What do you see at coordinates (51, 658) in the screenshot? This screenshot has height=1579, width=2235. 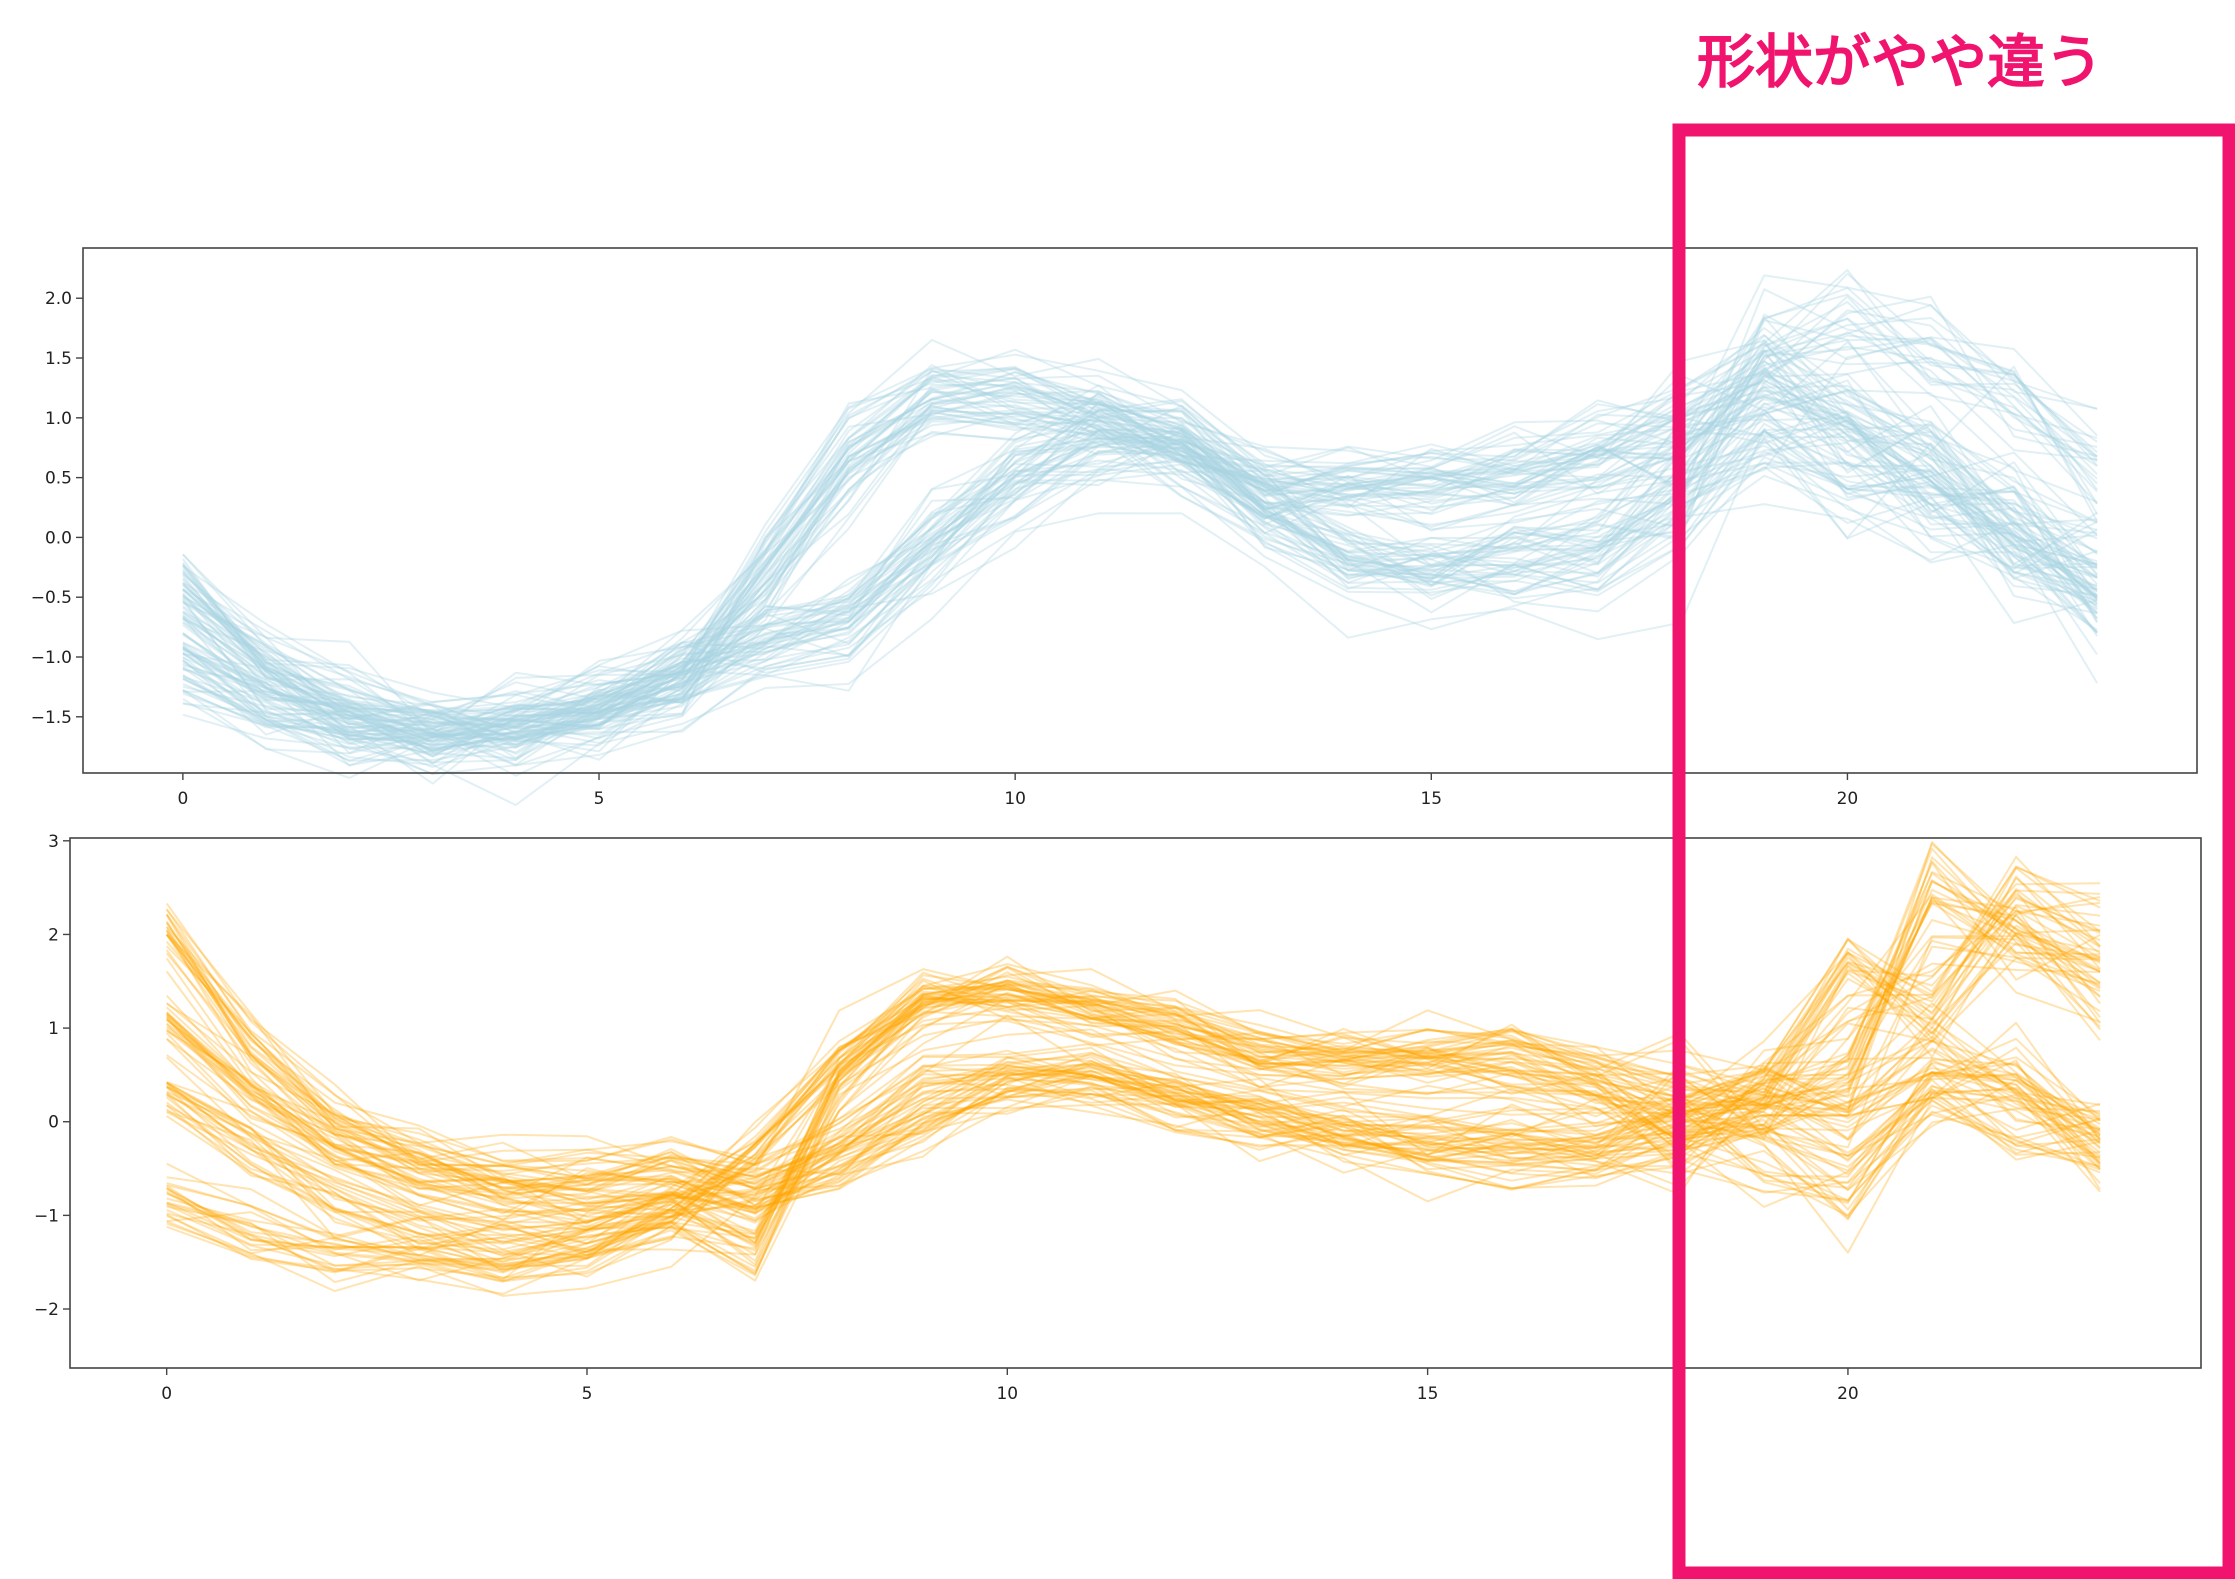 I see `y-tick-label: −1.0` at bounding box center [51, 658].